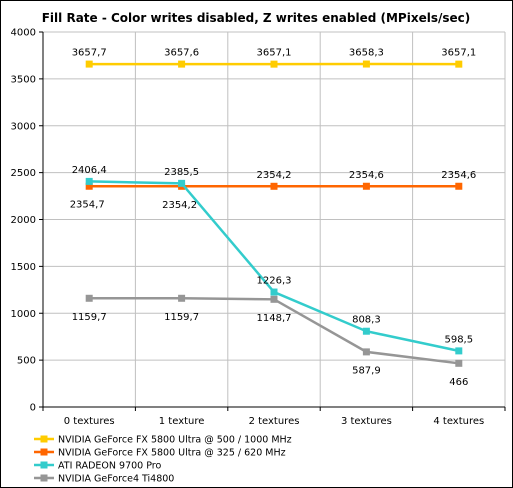 This screenshot has height=488, width=513. What do you see at coordinates (274, 318) in the screenshot?
I see `data-label: 1148,7` at bounding box center [274, 318].